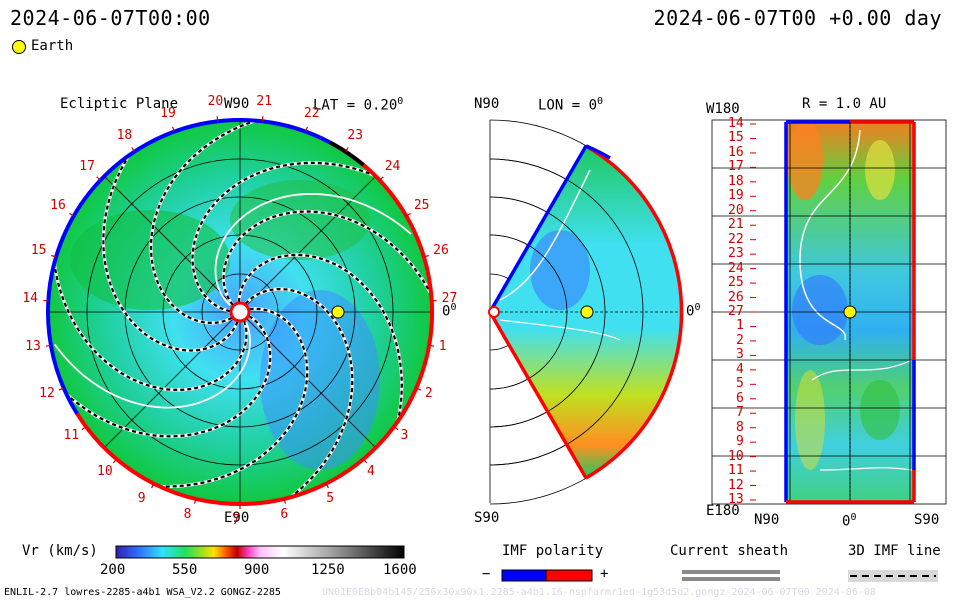  I want to click on current-sheath-title: Current sheath, so click(729, 551).